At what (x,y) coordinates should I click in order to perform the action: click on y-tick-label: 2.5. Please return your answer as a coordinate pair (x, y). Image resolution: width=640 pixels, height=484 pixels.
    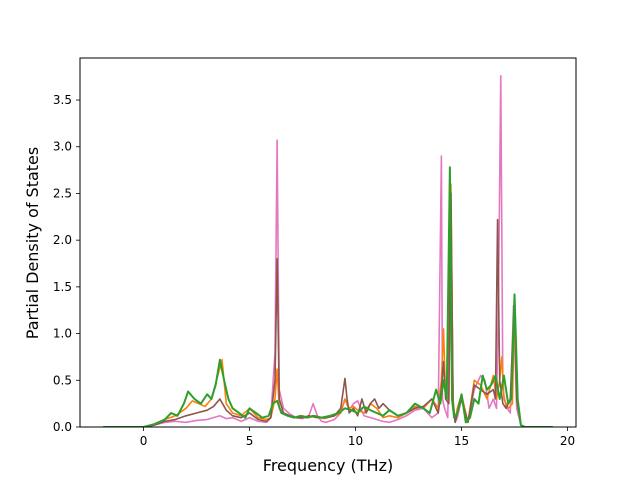
    Looking at the image, I should click on (62, 193).